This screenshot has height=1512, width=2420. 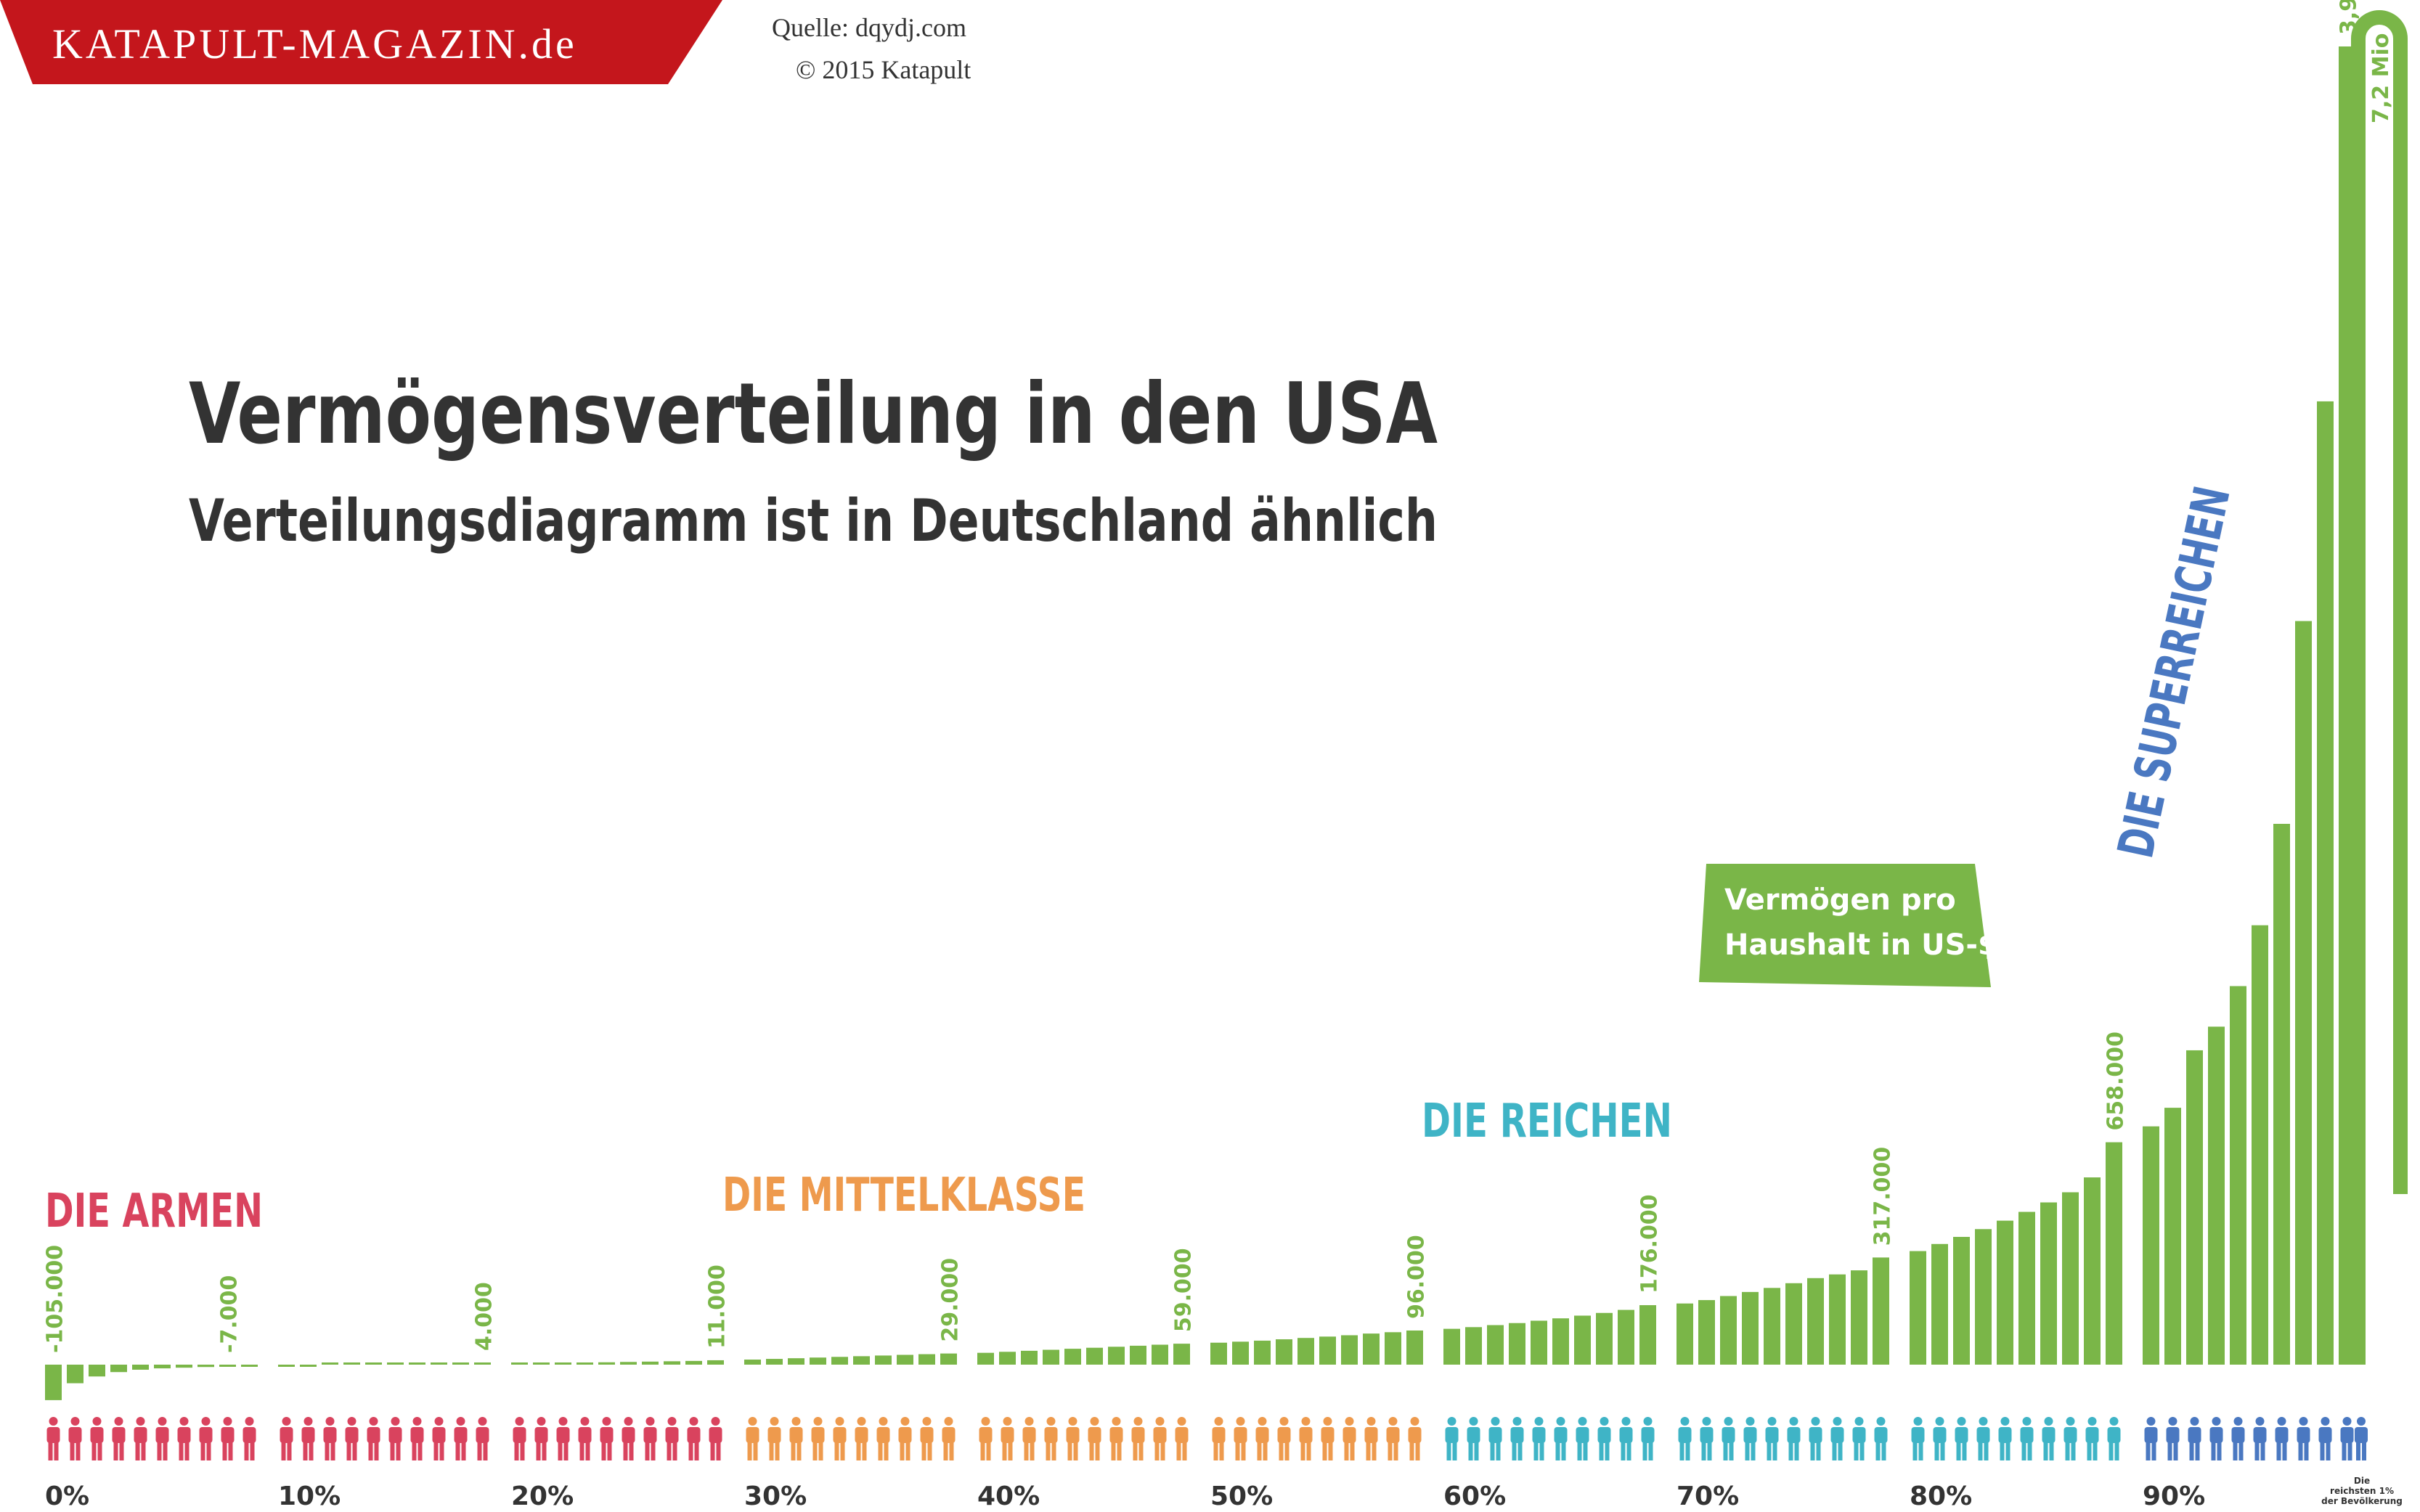 I want to click on top-one-percent-bar, so click(x=2379, y=687).